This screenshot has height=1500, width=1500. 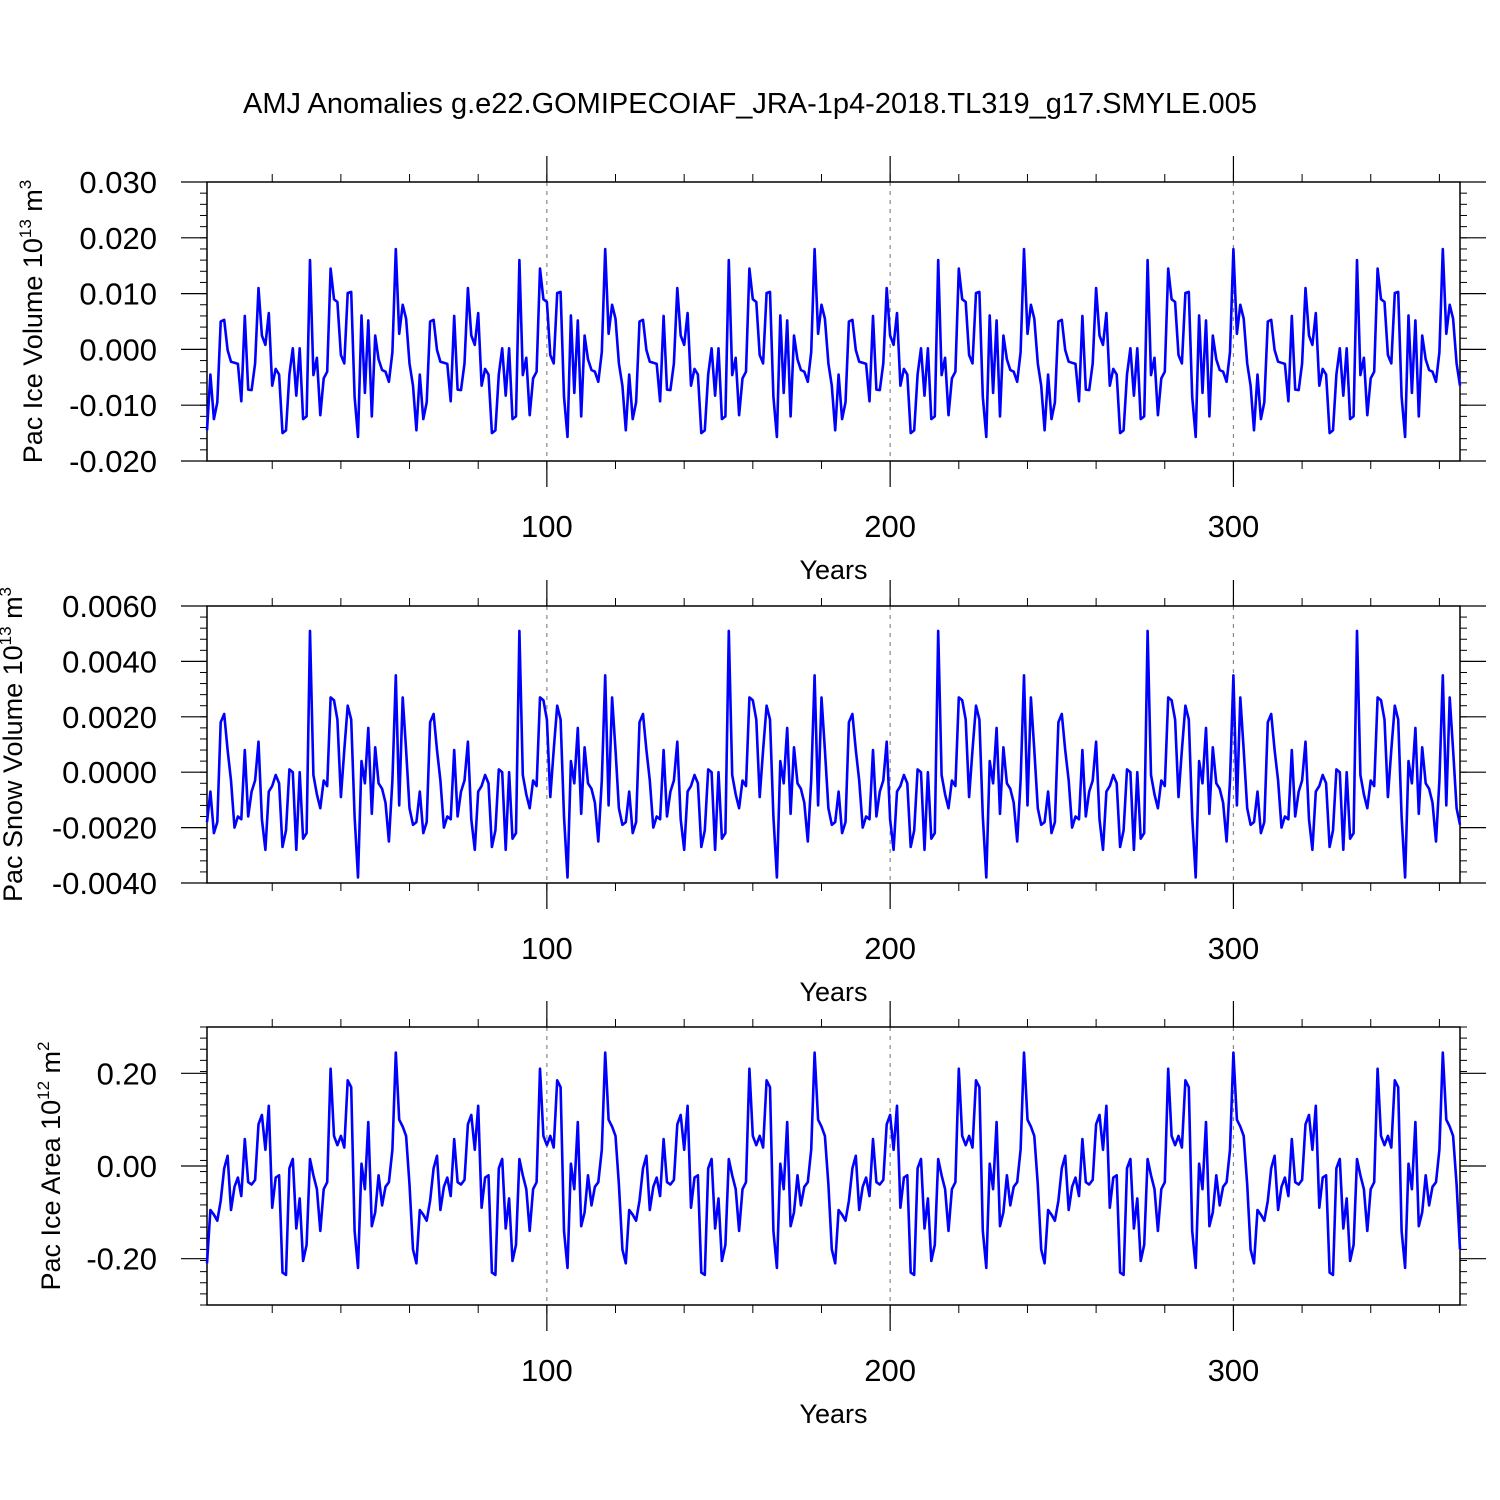 I want to click on y-tick-label: 0.0000, so click(x=109, y=772).